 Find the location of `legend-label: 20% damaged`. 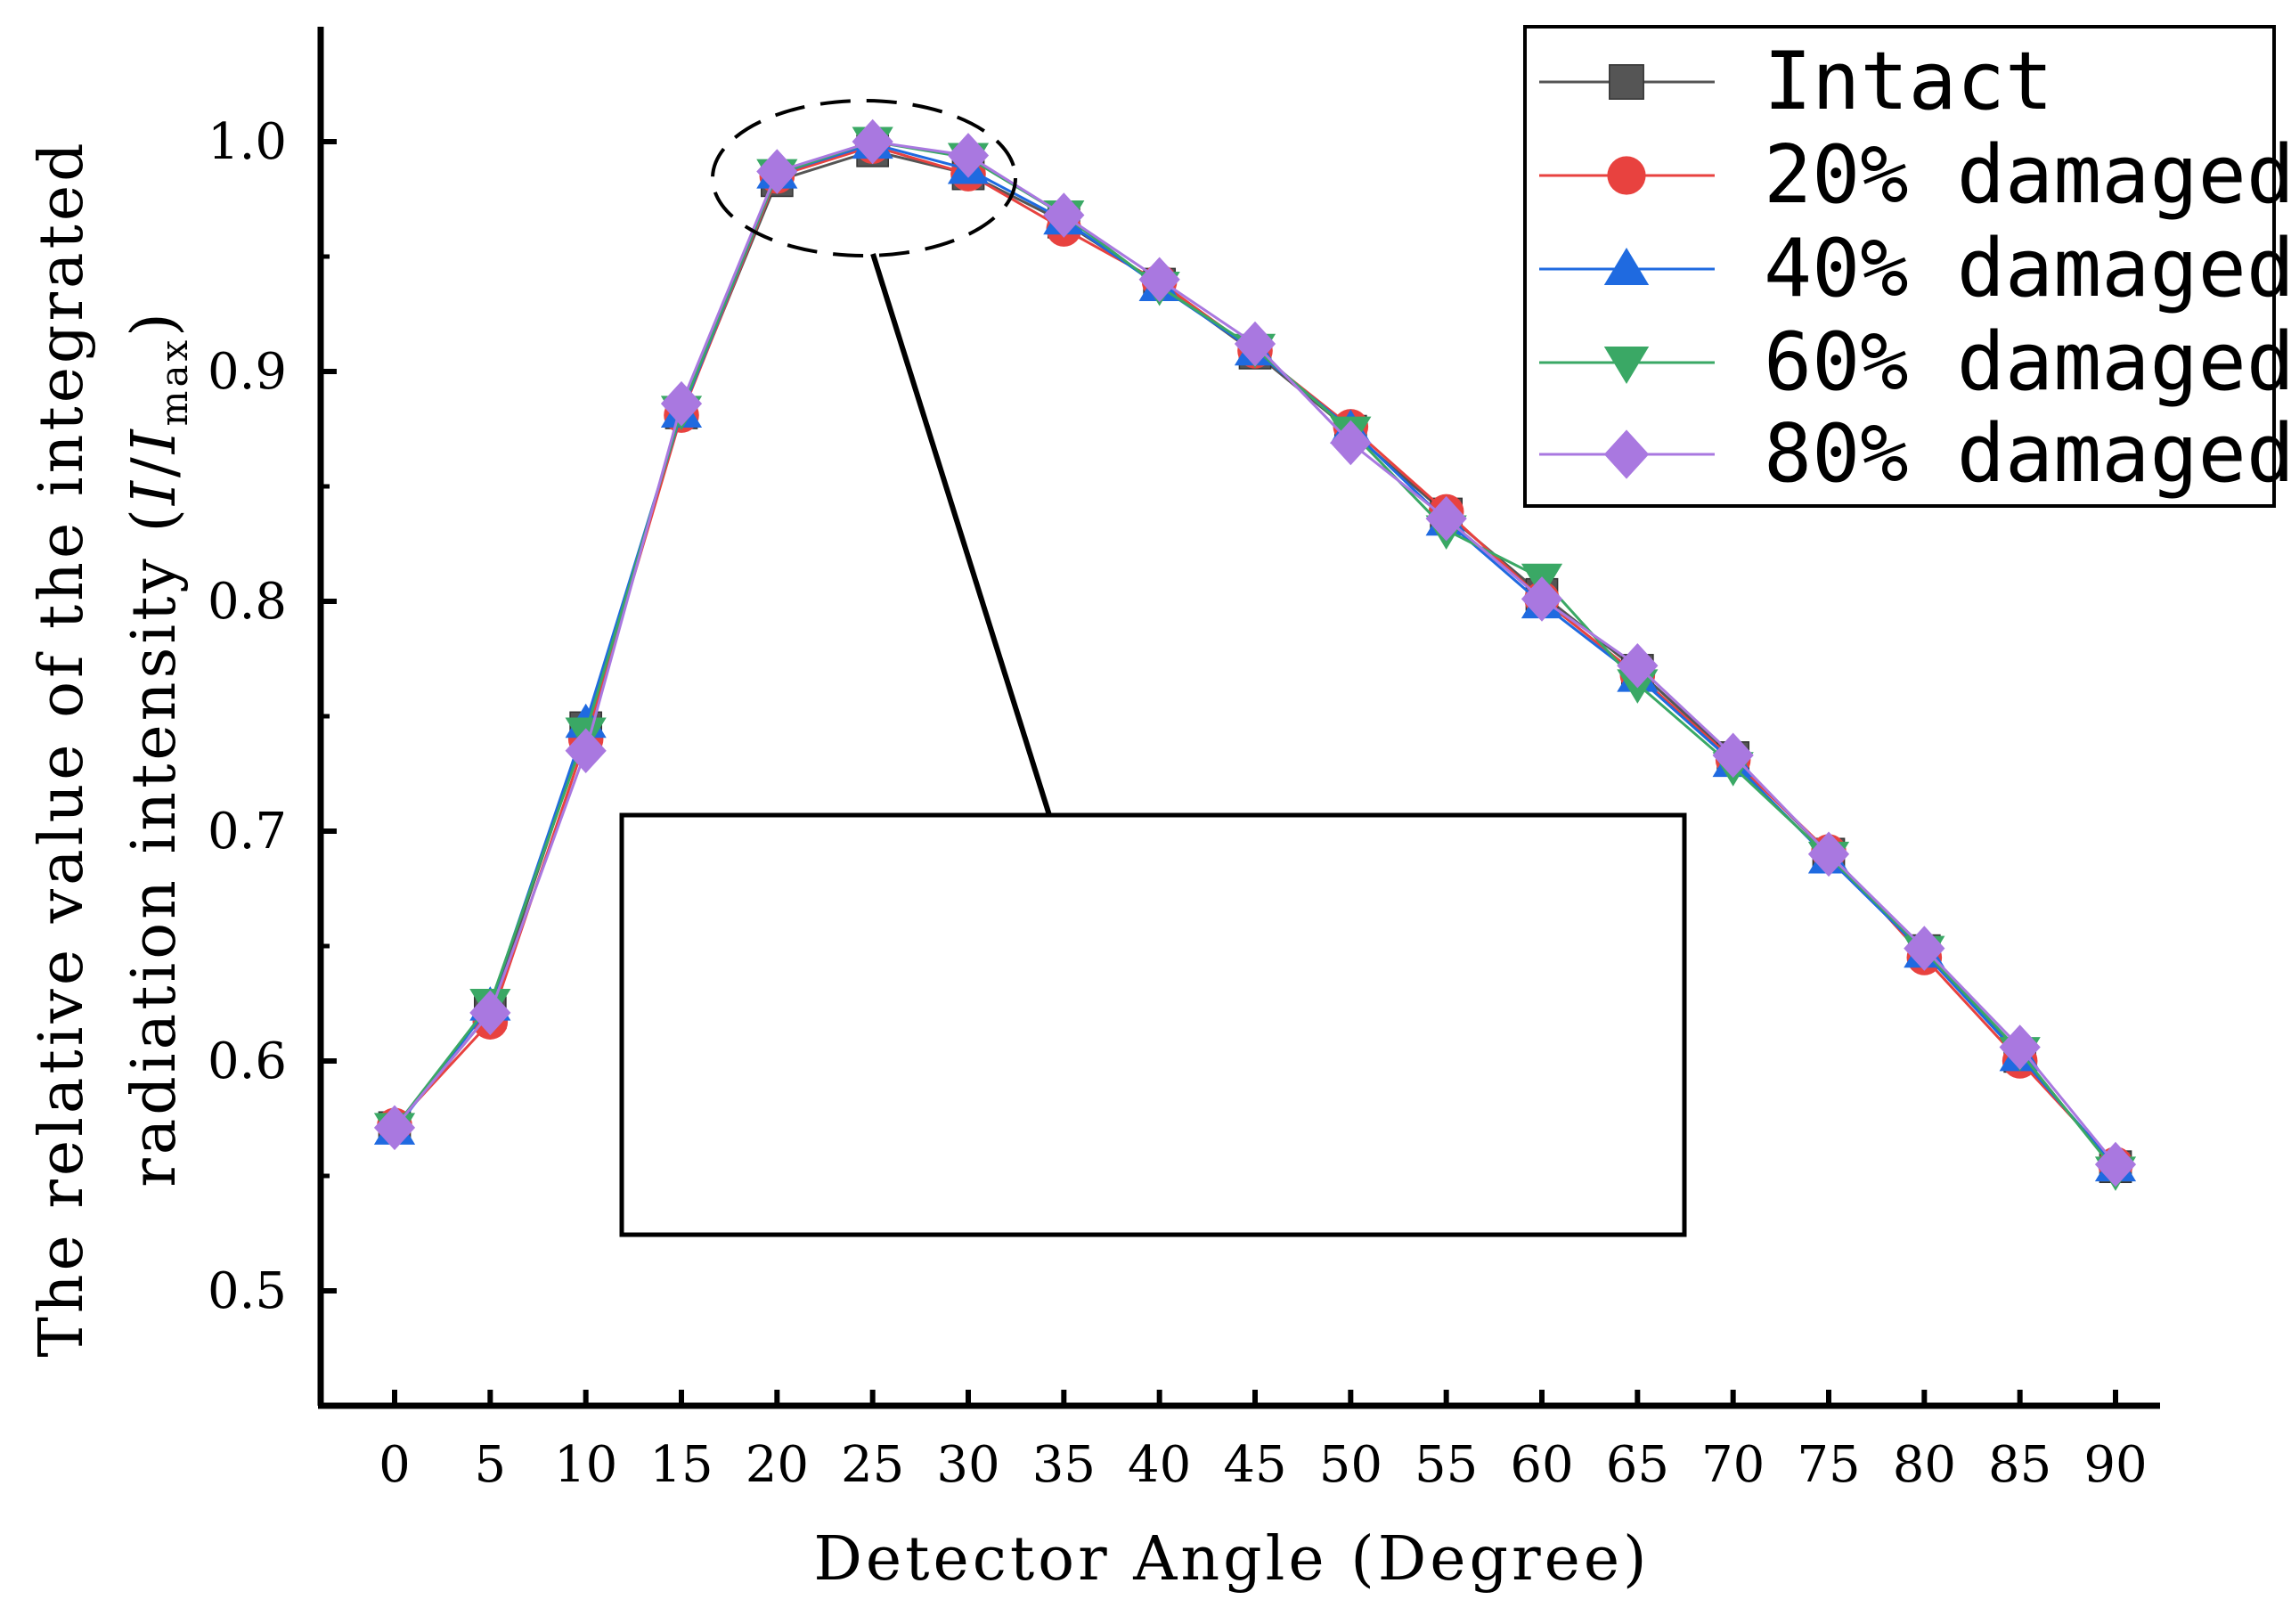

legend-label: 20% damaged is located at coordinates (2027, 175).